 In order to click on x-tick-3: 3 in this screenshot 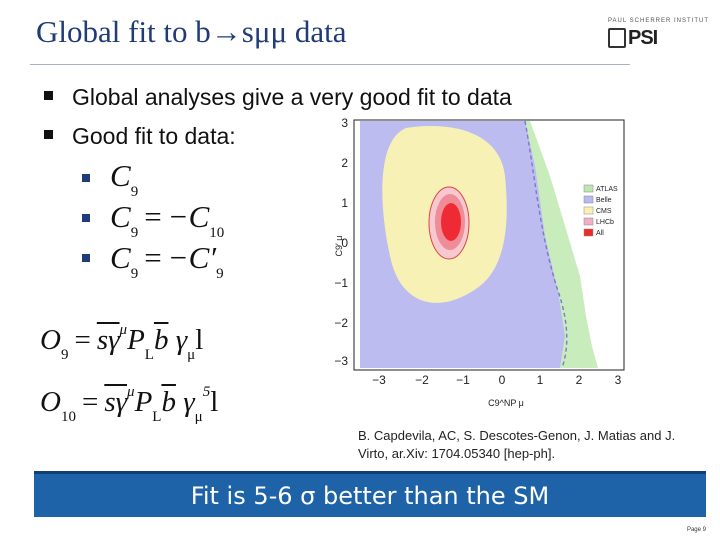, I will do `click(618, 380)`.